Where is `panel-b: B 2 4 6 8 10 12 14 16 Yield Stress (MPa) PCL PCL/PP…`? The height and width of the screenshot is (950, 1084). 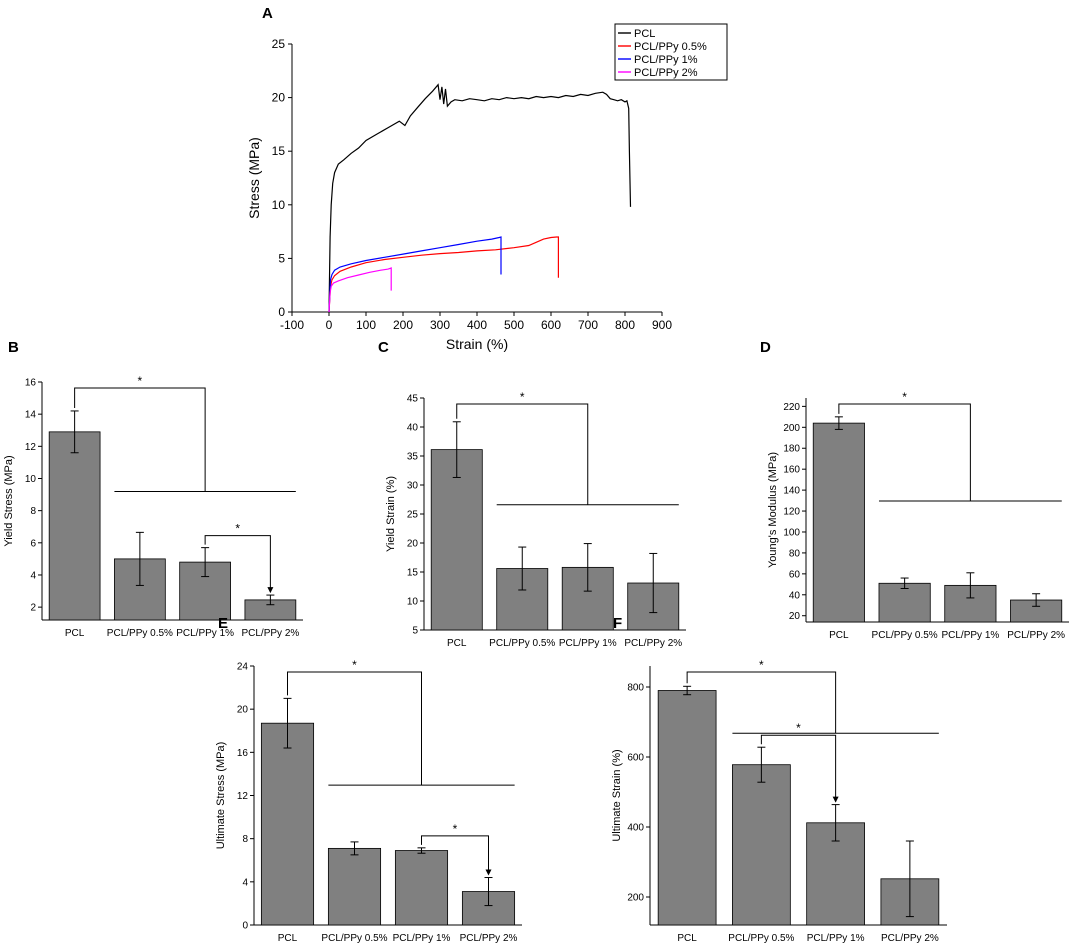
panel-b: B 2 4 6 8 10 12 14 16 Yield Stress (MPa) PCL PCL/PP… is located at coordinates (153, 489).